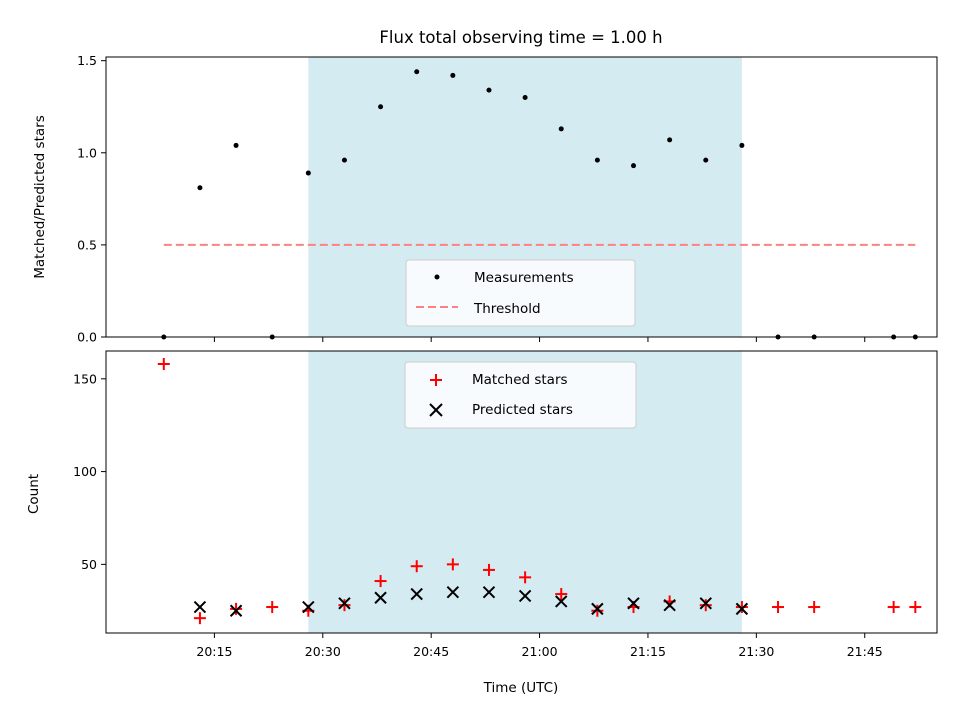  What do you see at coordinates (437, 277) in the screenshot?
I see `legend-measurements-marker` at bounding box center [437, 277].